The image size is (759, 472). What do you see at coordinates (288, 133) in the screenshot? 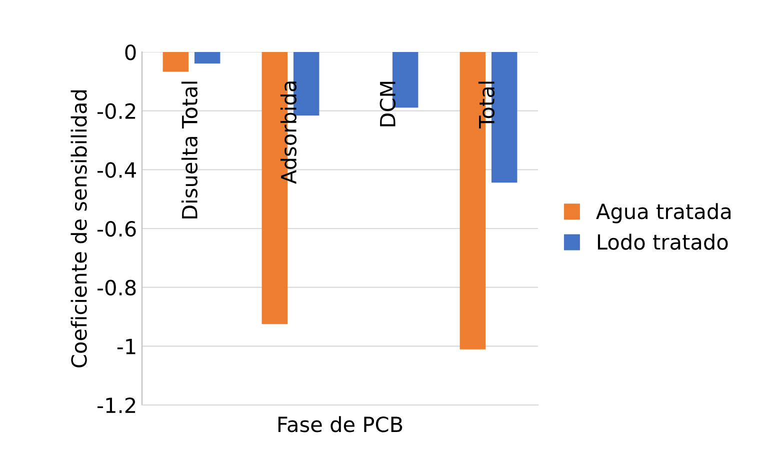
I see `x-tick-label: Adsorbida` at bounding box center [288, 133].